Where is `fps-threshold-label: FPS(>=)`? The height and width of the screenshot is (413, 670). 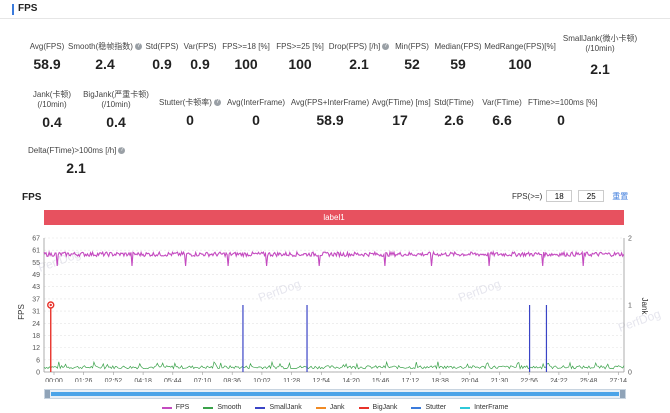 fps-threshold-label: FPS(>=) is located at coordinates (527, 196).